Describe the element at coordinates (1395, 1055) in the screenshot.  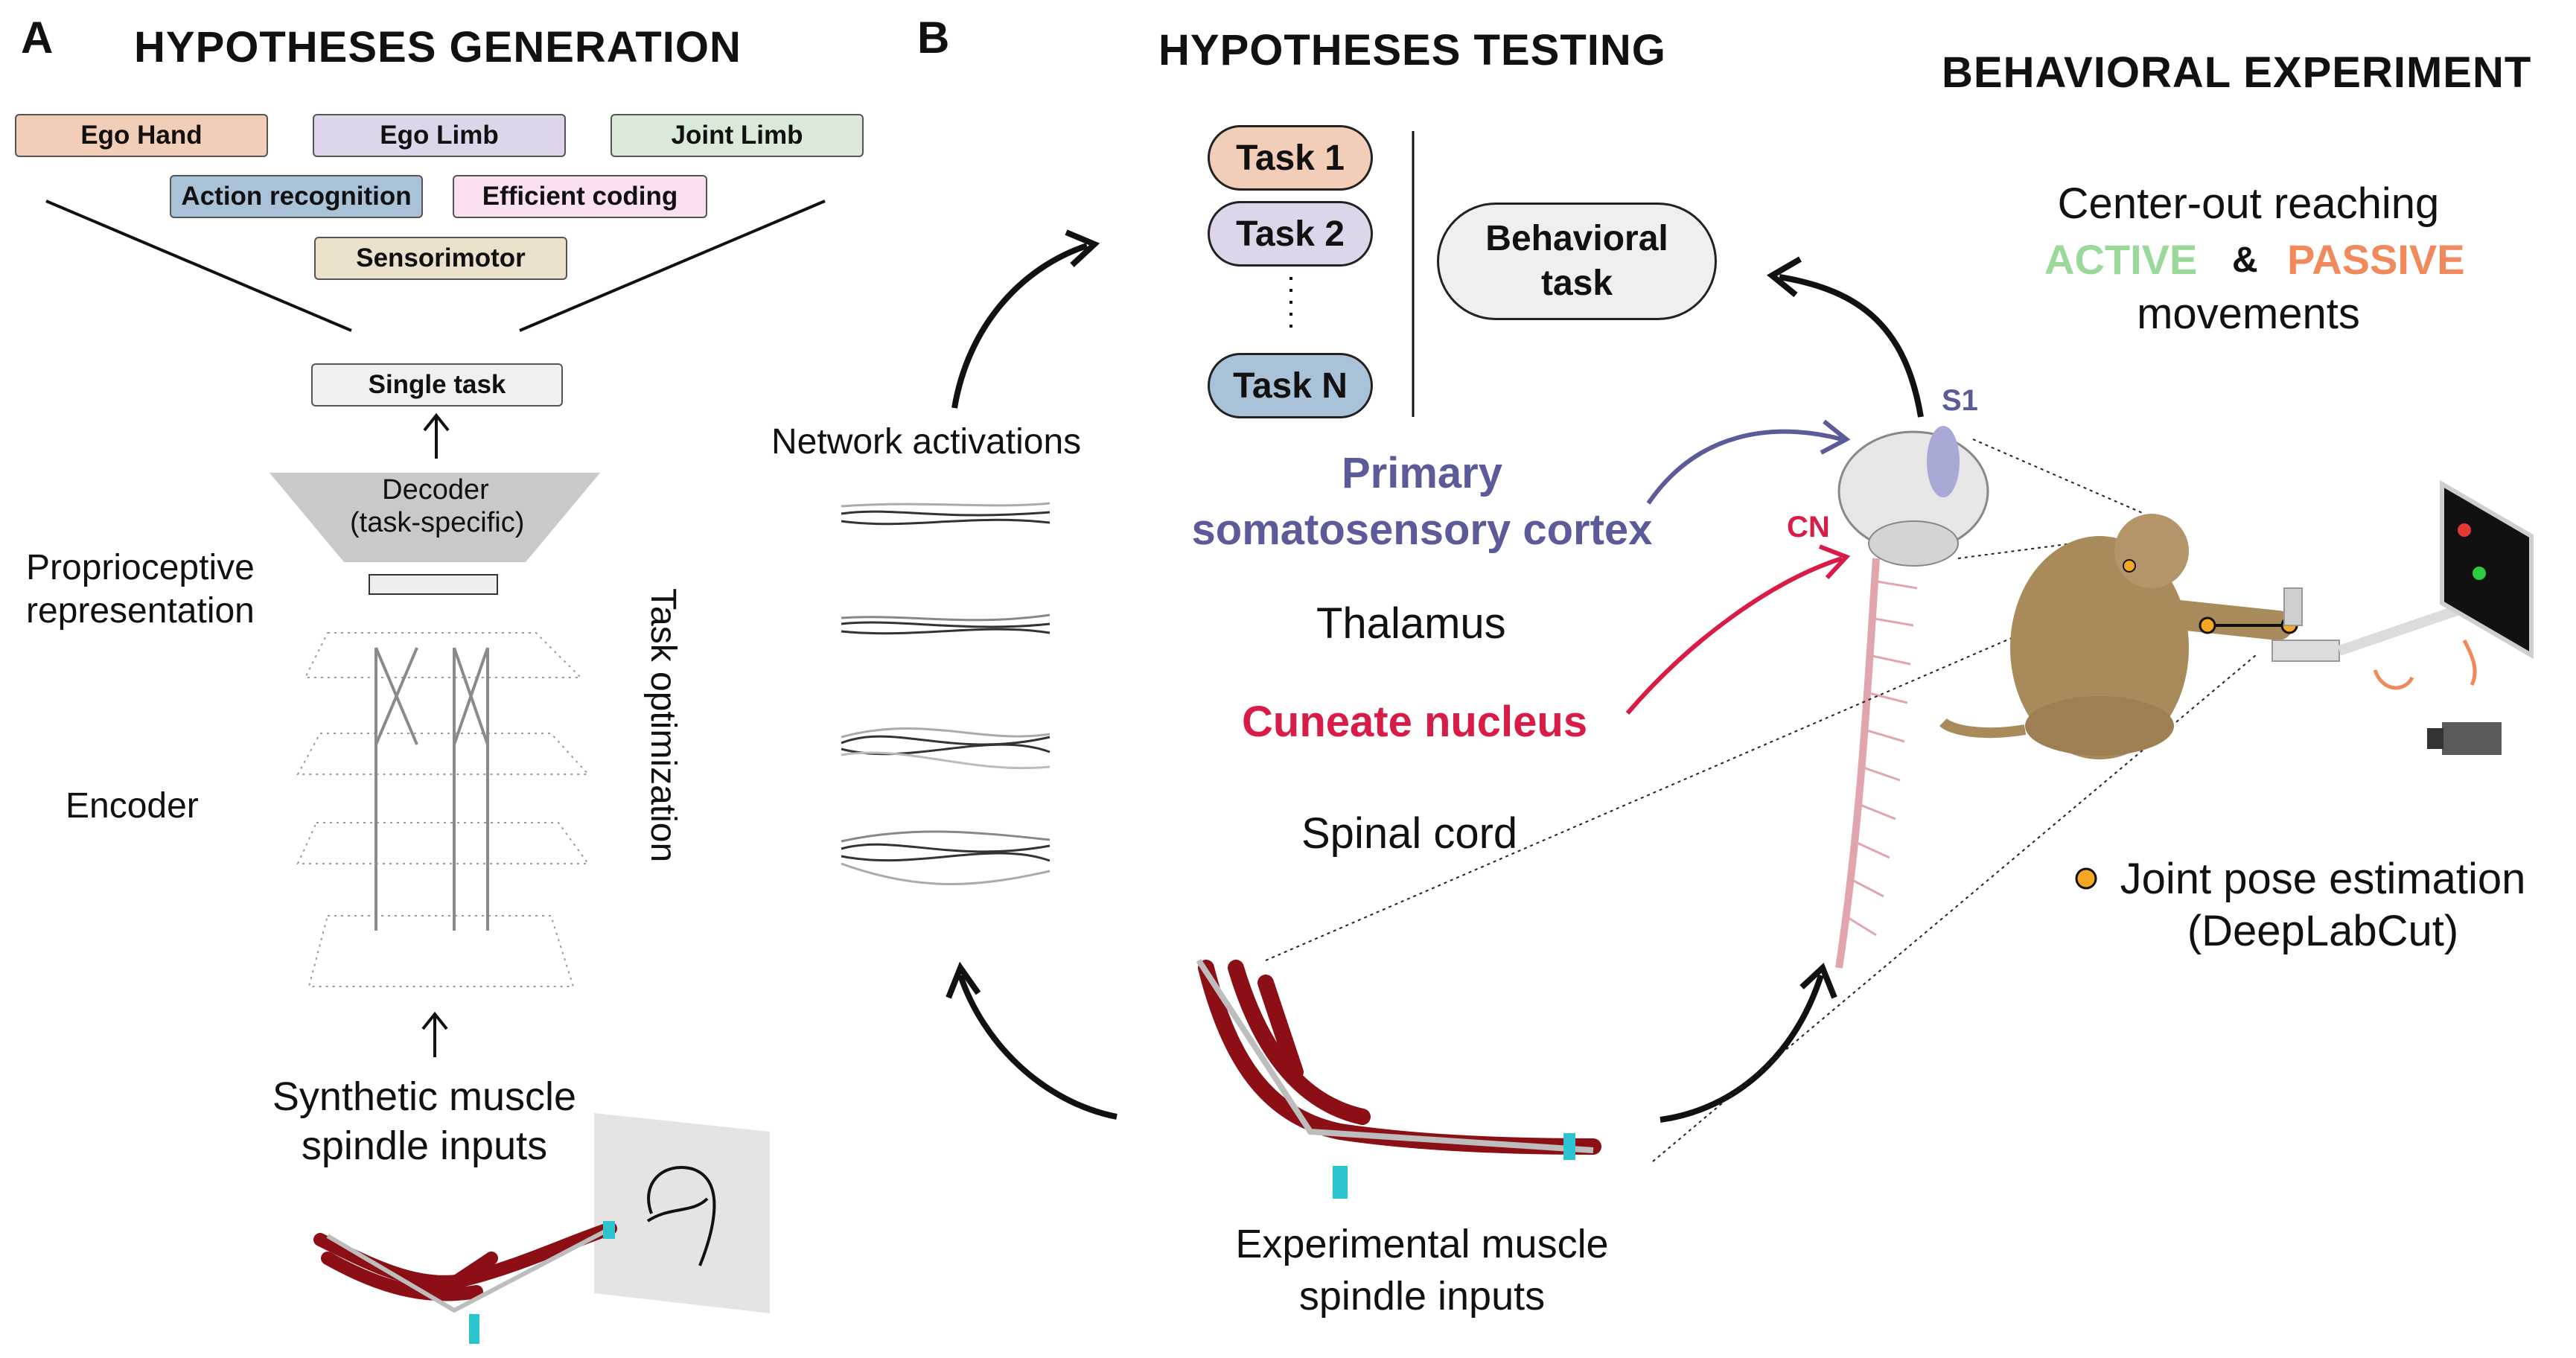
I see `experimental-arm-bones` at that location.